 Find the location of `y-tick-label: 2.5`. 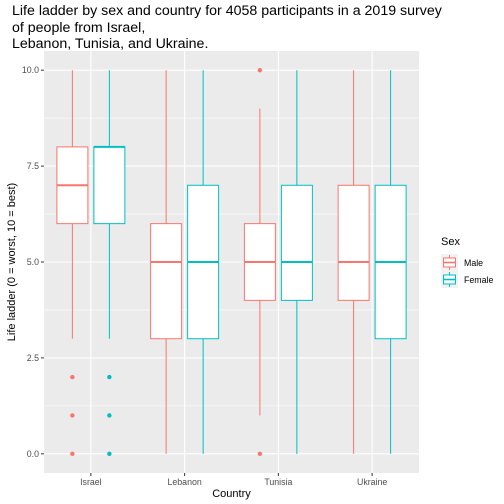

y-tick-label: 2.5 is located at coordinates (33, 358).